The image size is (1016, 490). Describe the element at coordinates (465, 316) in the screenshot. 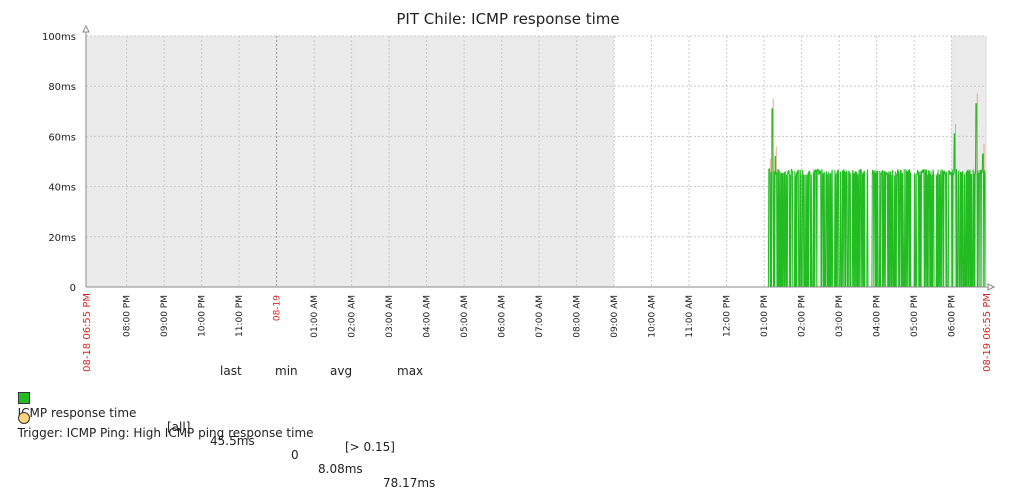

I see `x-tick-label: 05:00 AM` at that location.